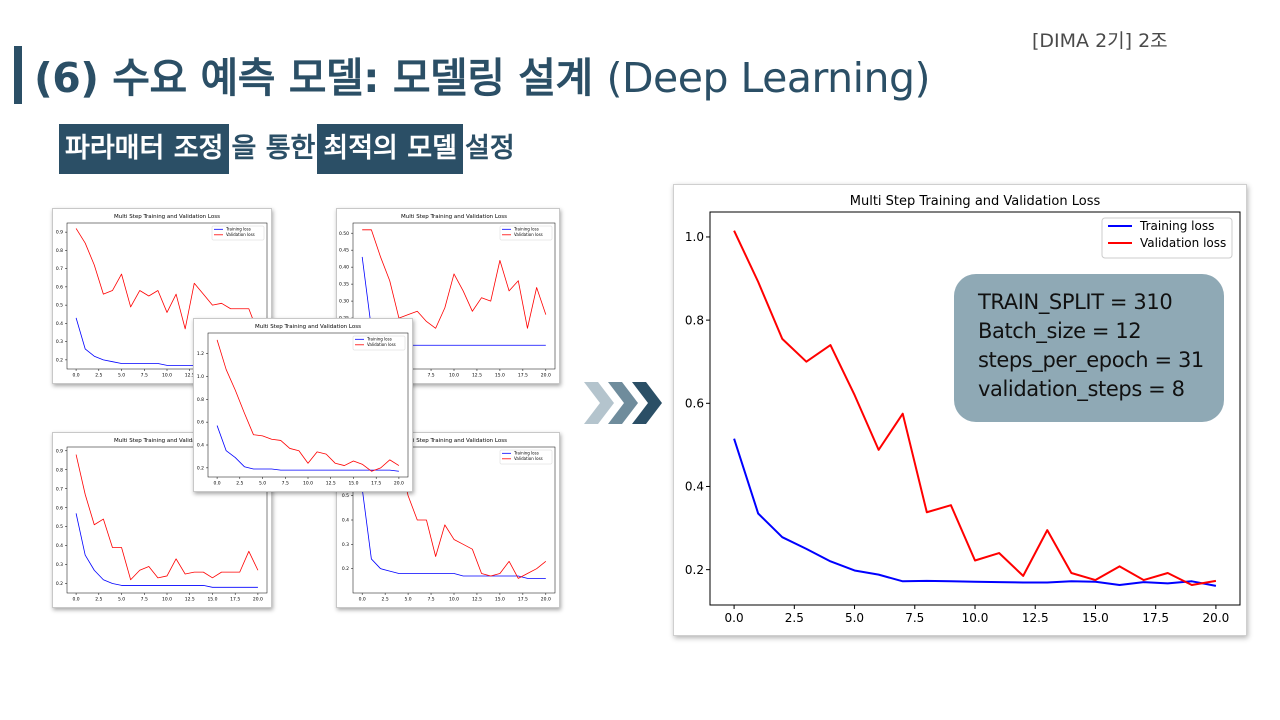  What do you see at coordinates (144, 149) in the screenshot?
I see `subtitle-highlight-1: 파라매터 조정` at bounding box center [144, 149].